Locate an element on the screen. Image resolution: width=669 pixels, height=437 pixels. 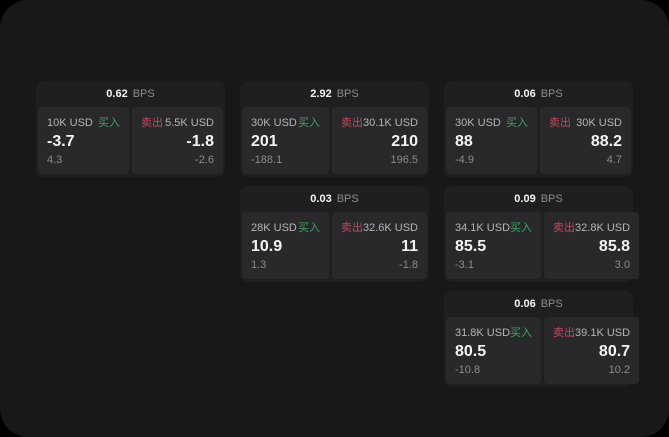
sell-price-value: -1.8 is located at coordinates (200, 142).